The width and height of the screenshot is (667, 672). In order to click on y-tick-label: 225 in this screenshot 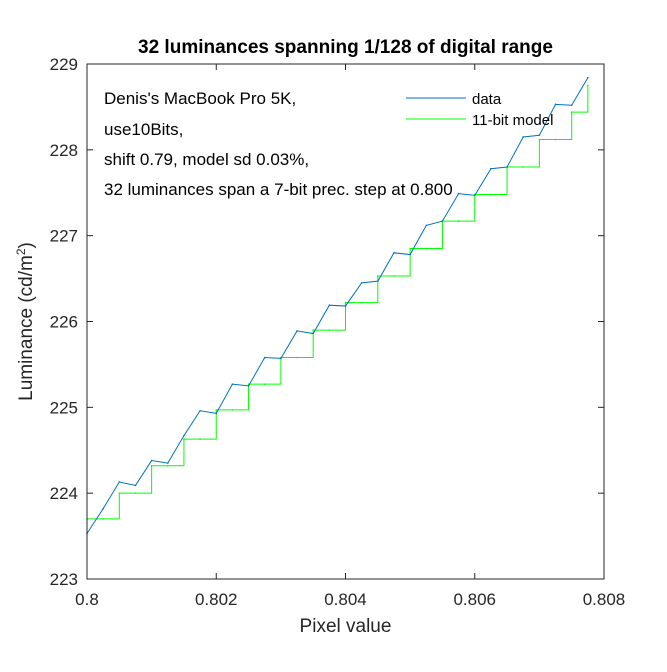, I will do `click(64, 407)`.